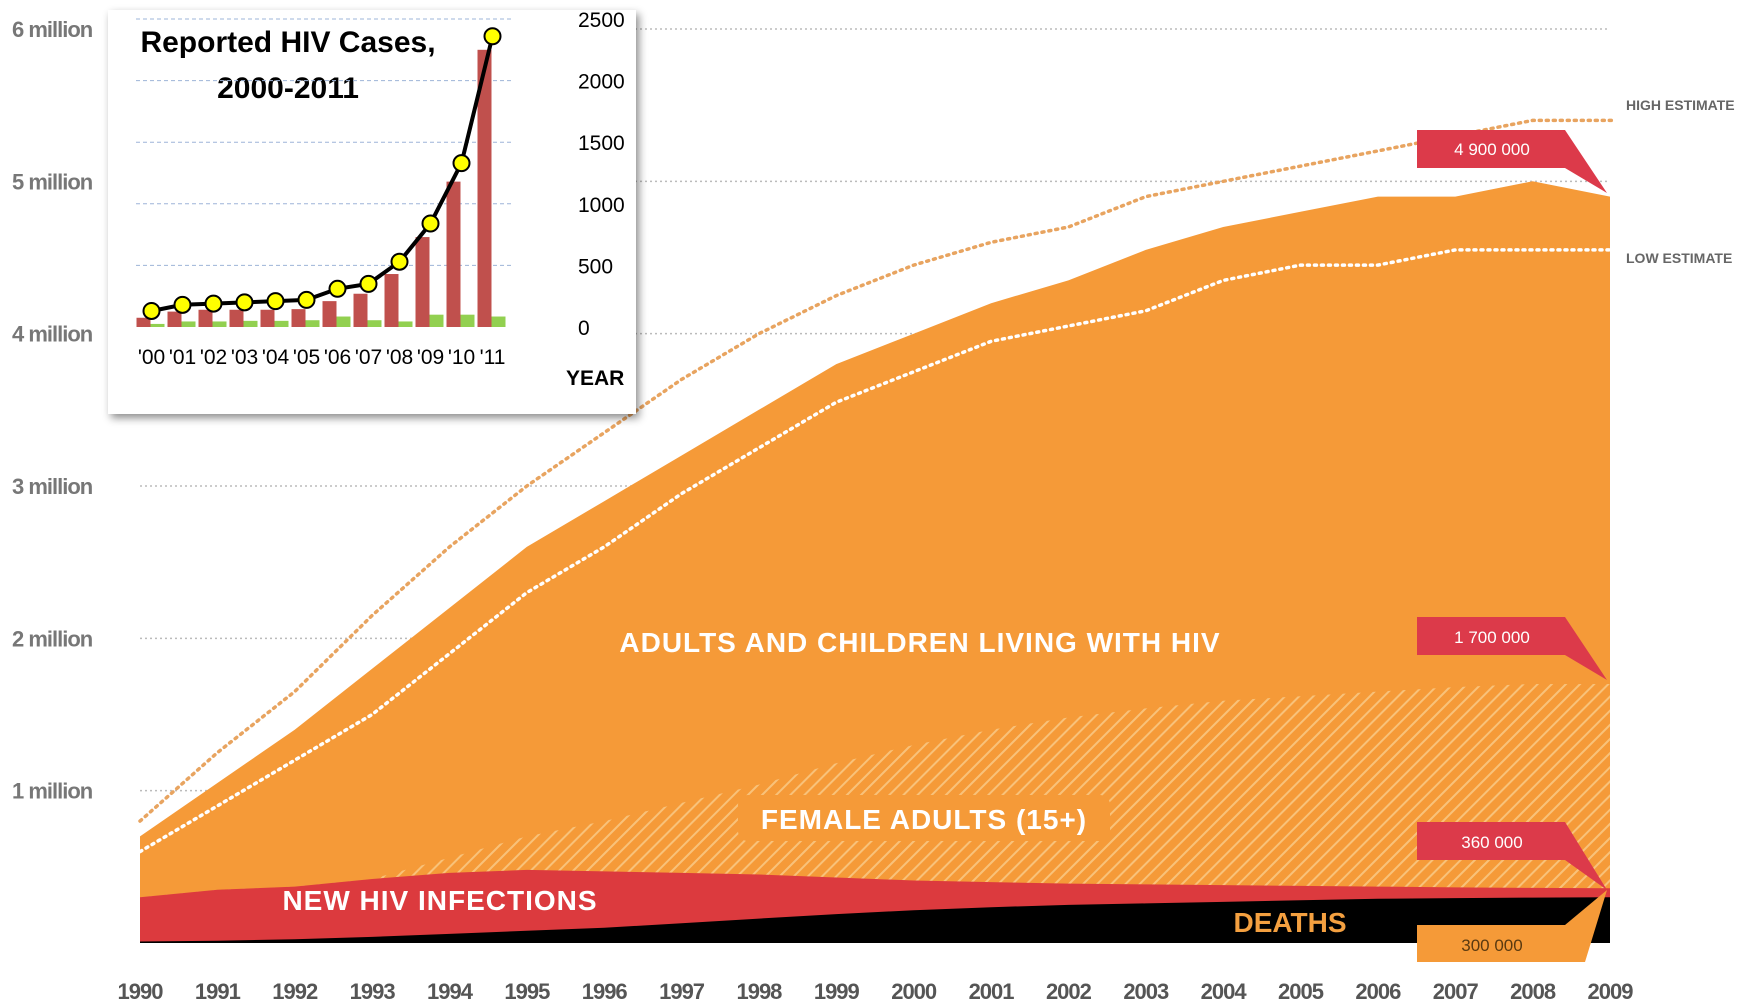 This screenshot has width=1750, height=1006. Describe the element at coordinates (1069, 991) in the screenshot. I see `x-tick-label: 2002` at that location.